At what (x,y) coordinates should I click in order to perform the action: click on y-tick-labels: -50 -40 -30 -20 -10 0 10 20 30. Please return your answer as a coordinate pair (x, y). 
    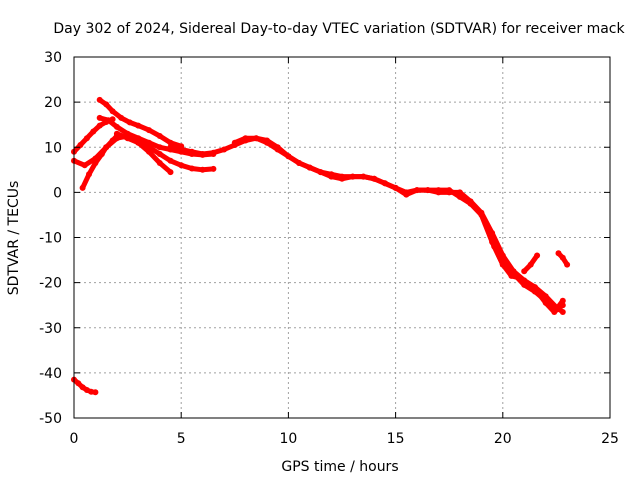
    Looking at the image, I should click on (50, 238).